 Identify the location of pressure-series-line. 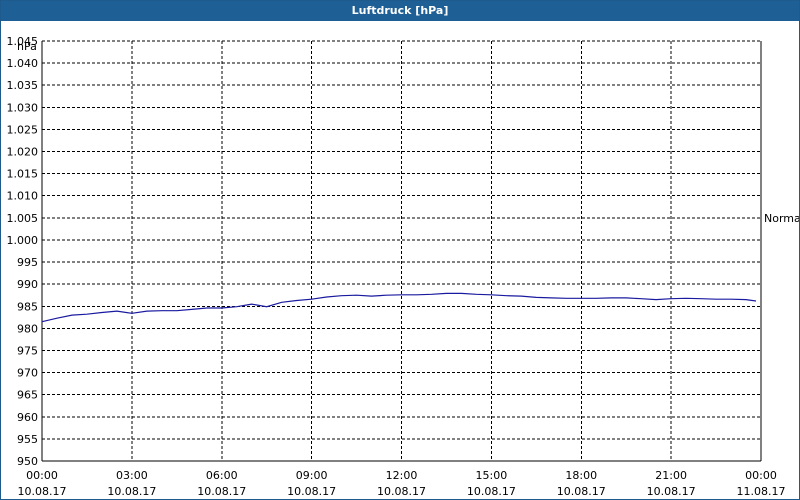
(399, 307).